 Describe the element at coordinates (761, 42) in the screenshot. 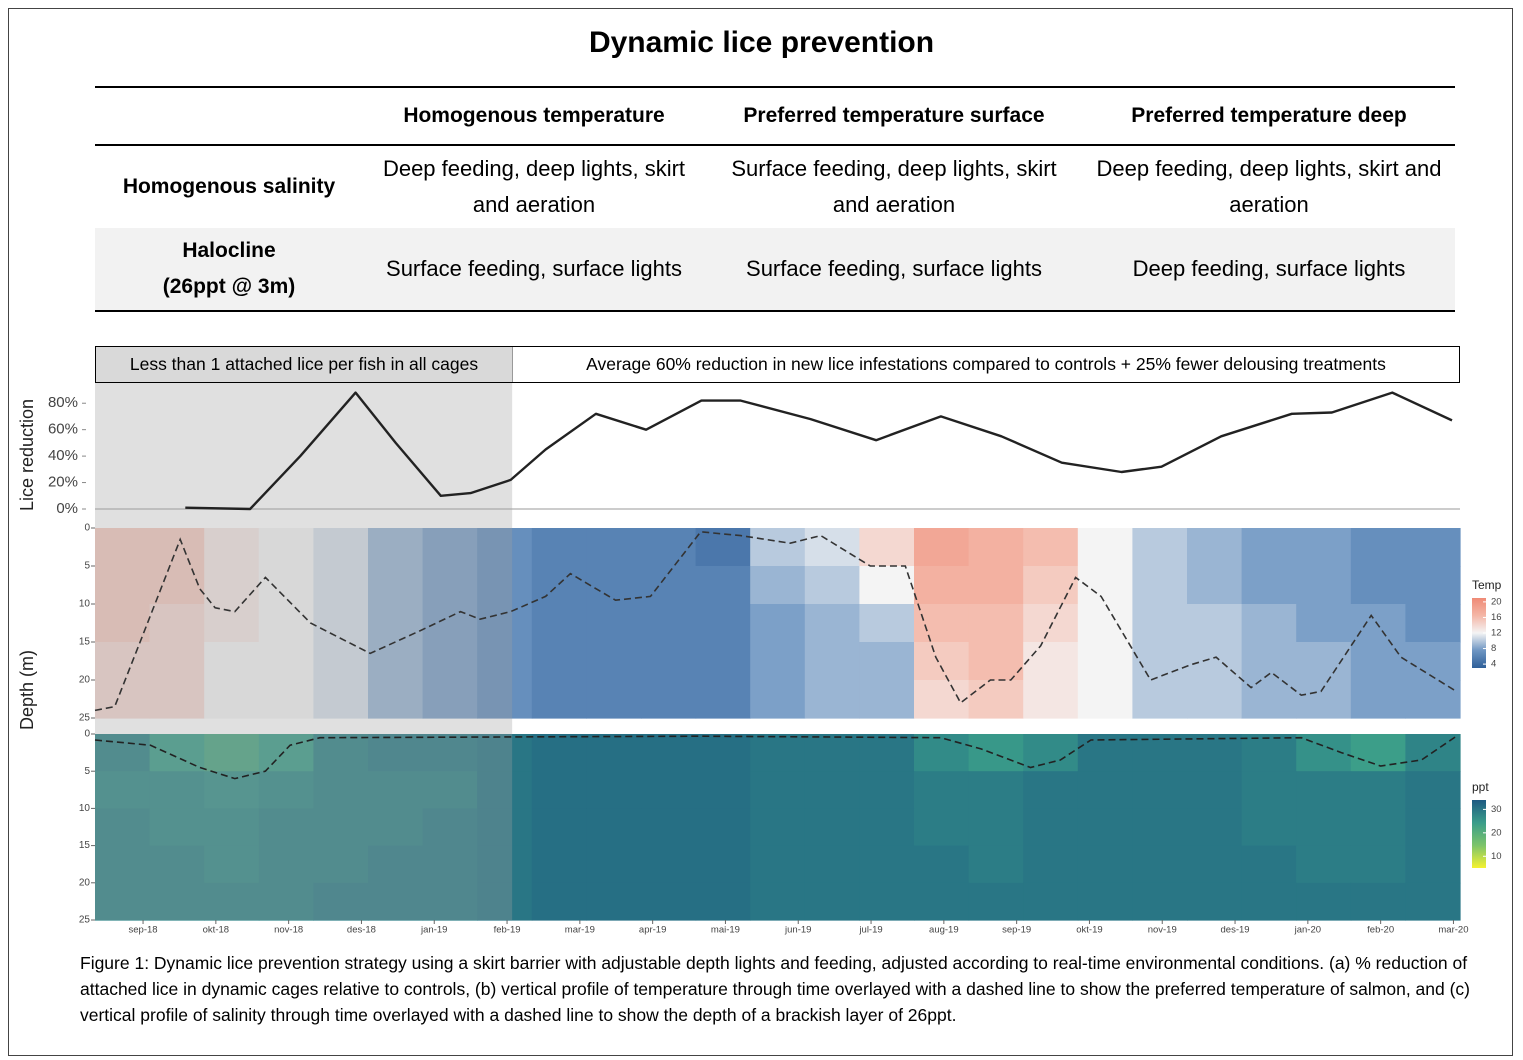

I see `title: Dynamic lice prevention` at that location.